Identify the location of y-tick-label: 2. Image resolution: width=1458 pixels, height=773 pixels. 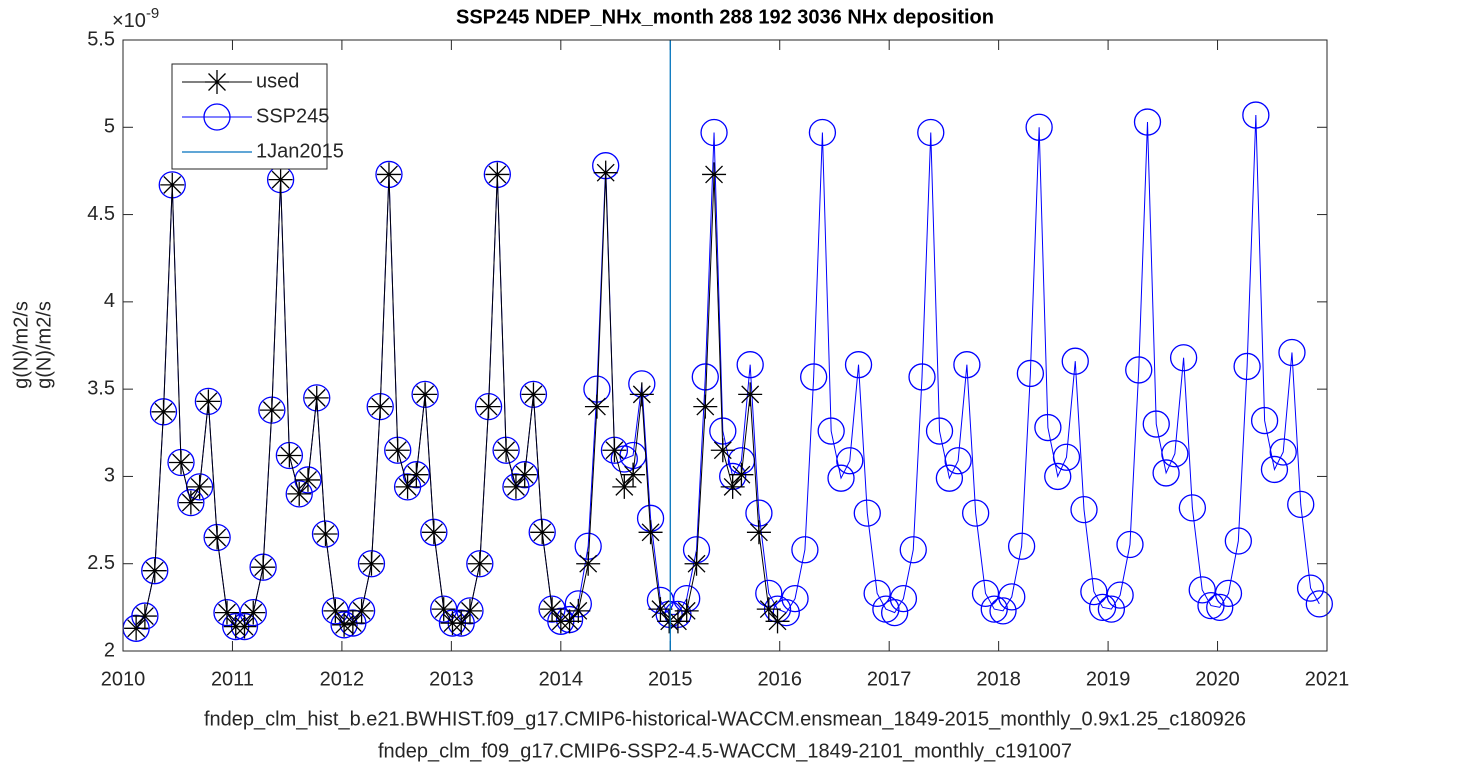
(109, 650).